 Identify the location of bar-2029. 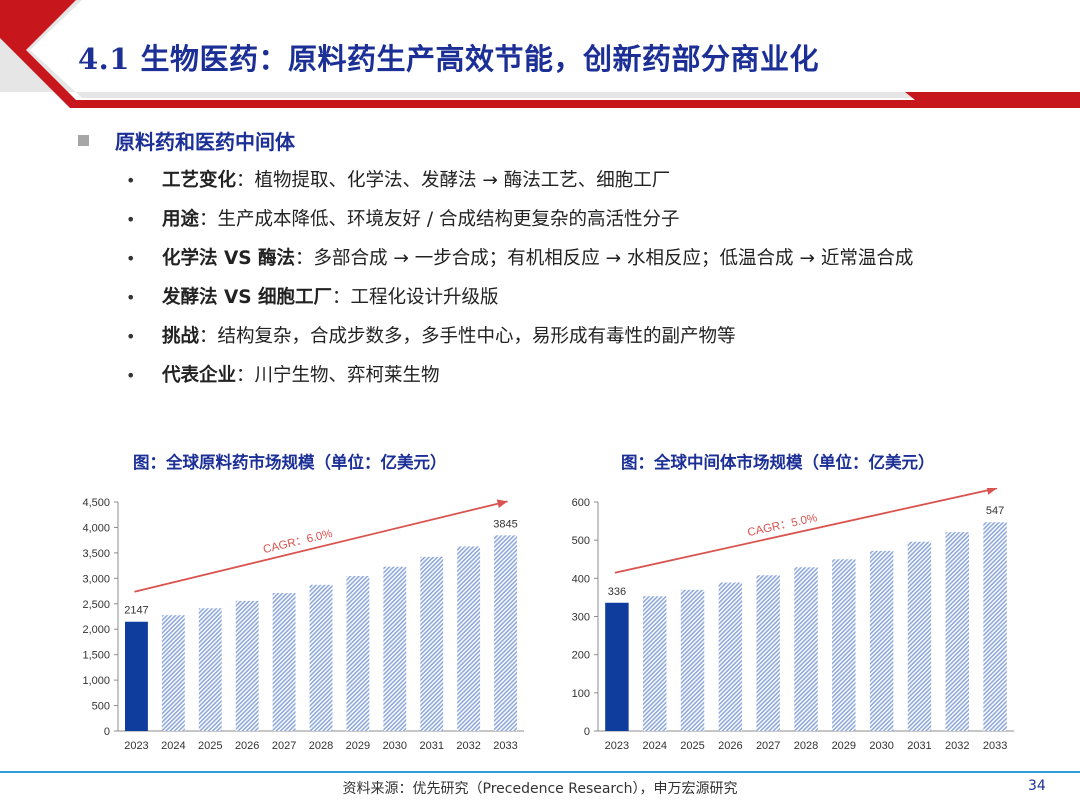
(358, 653).